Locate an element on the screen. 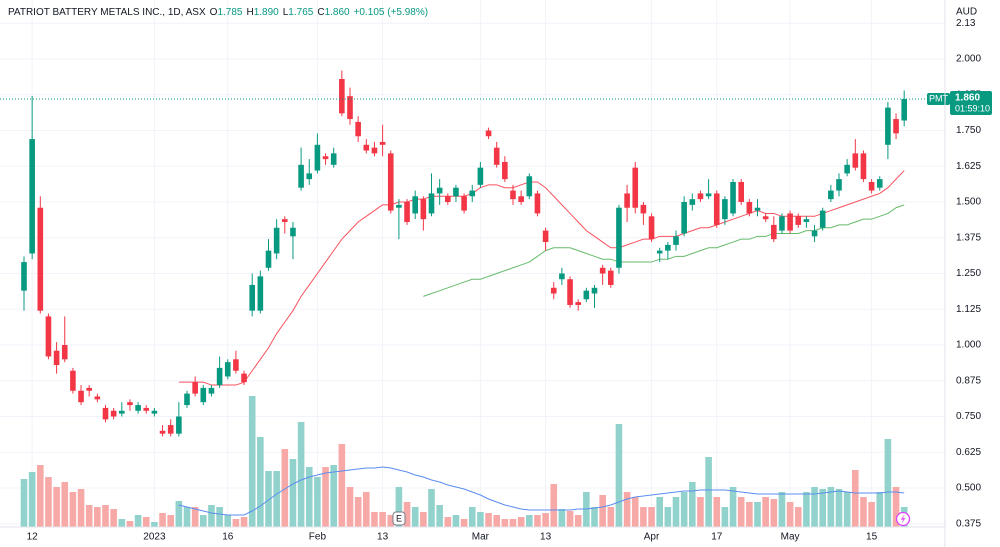 This screenshot has width=1000, height=547. chart-title: PATRIOT BATTERY METALS INC., 1D, ASX is located at coordinates (107, 12).